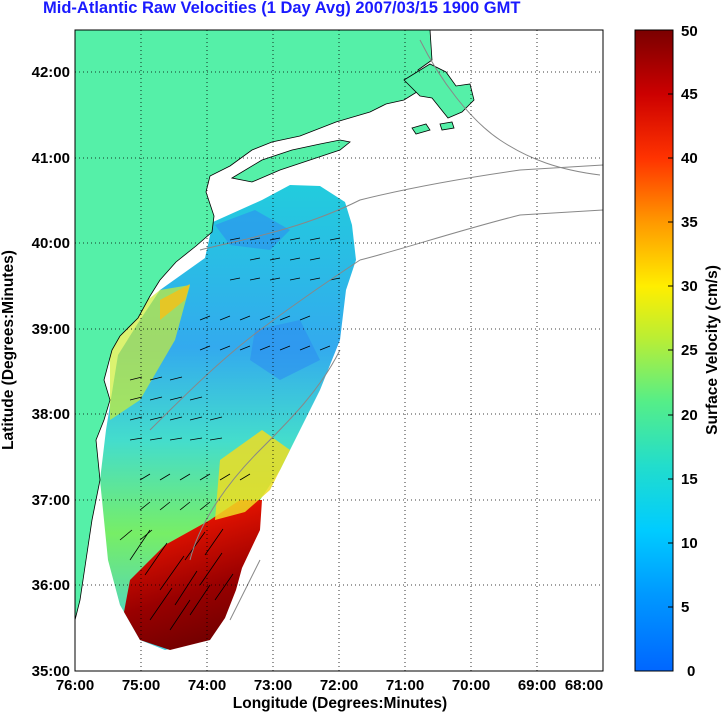 The image size is (724, 714). I want to click on colorbar-tick: 25, so click(689, 350).